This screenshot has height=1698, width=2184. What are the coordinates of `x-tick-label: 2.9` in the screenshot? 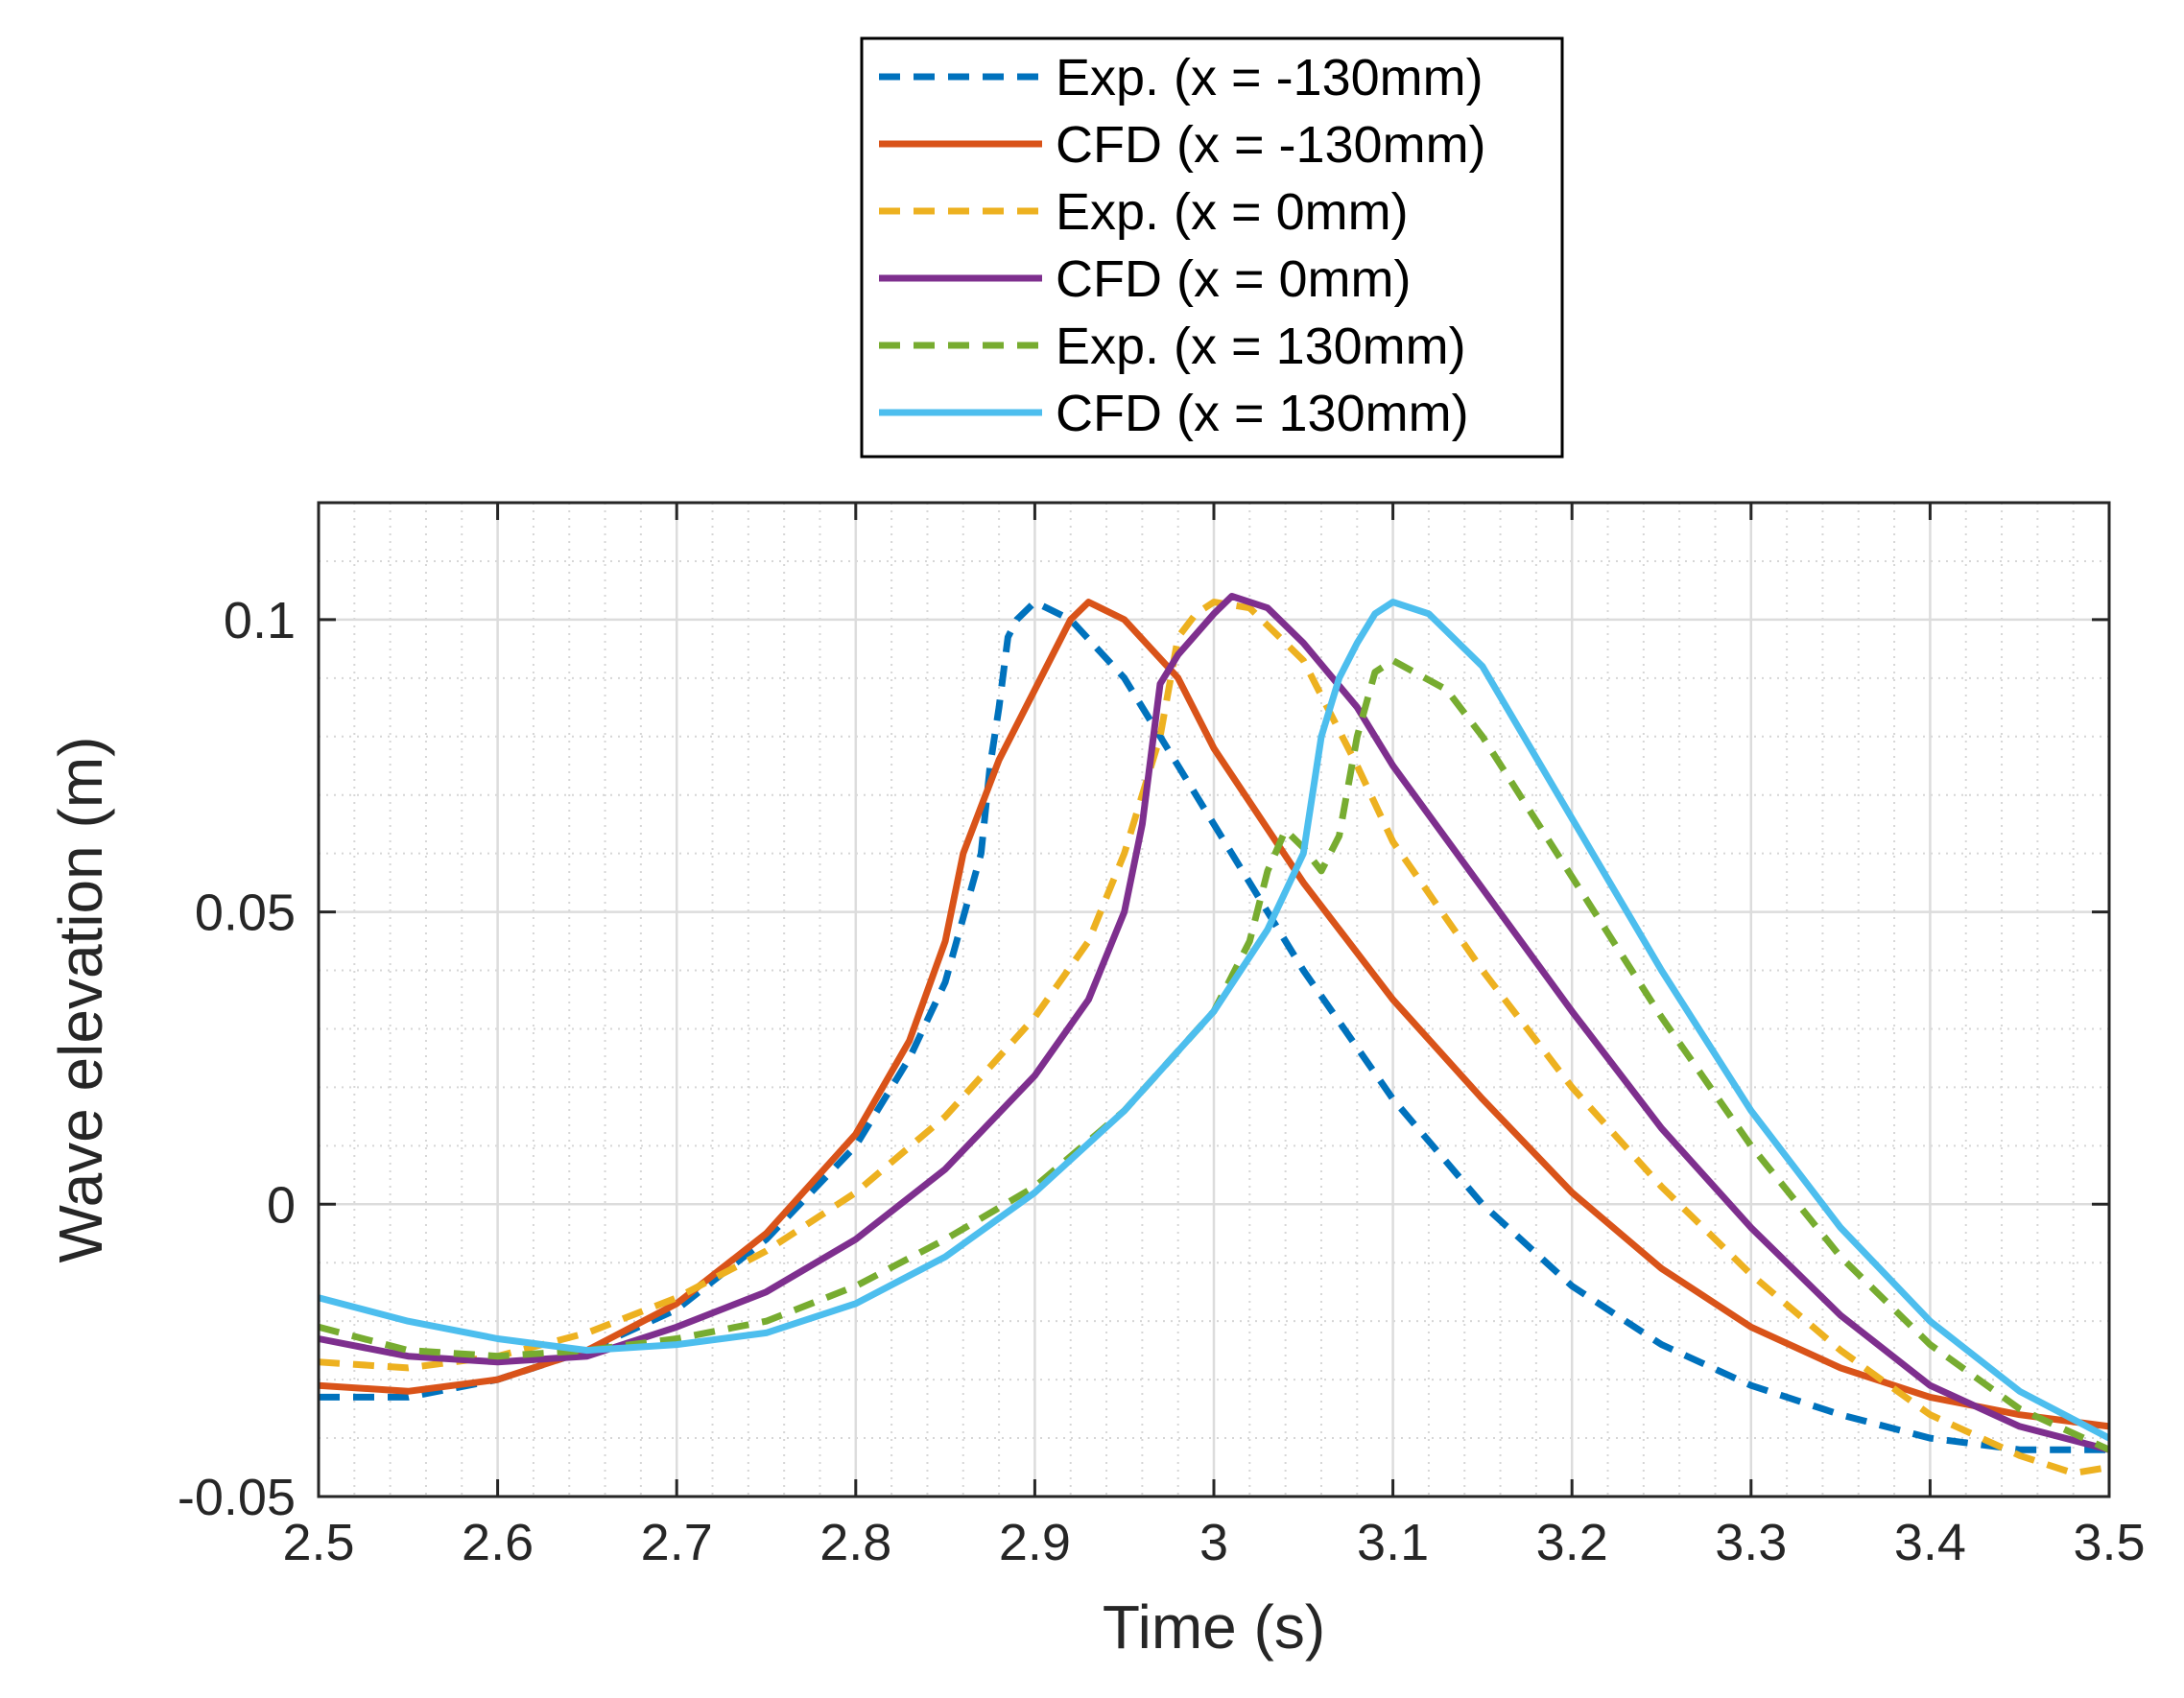 It's located at (1035, 1543).